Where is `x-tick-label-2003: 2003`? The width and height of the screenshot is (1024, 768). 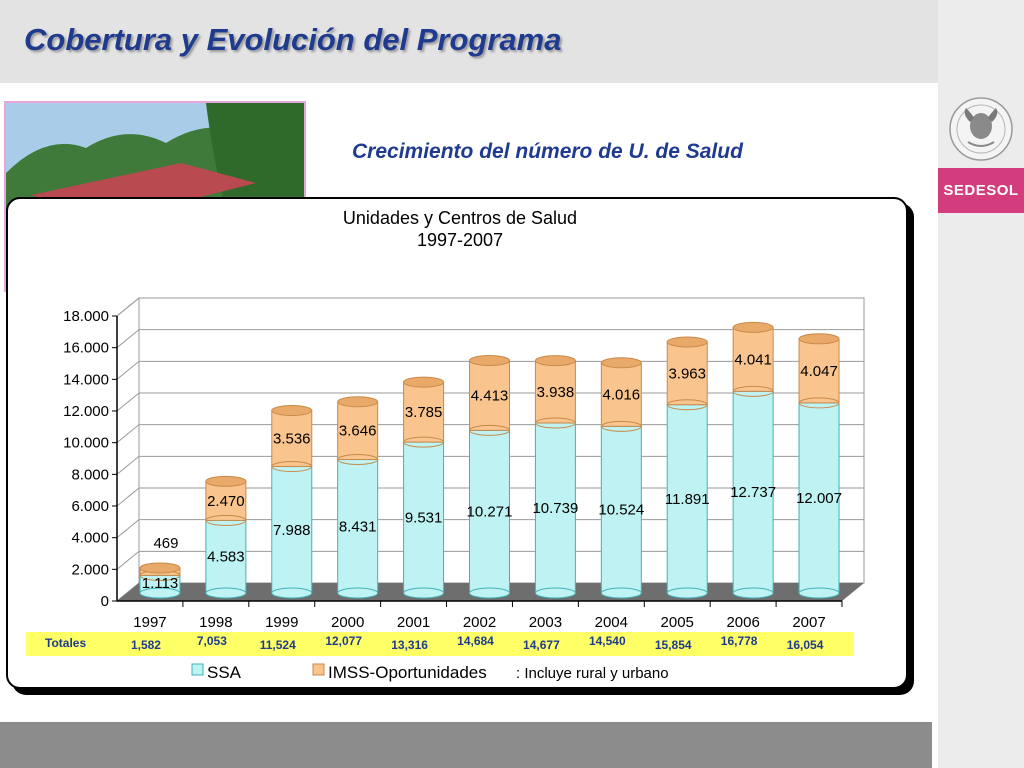
x-tick-label-2003: 2003 is located at coordinates (545, 622).